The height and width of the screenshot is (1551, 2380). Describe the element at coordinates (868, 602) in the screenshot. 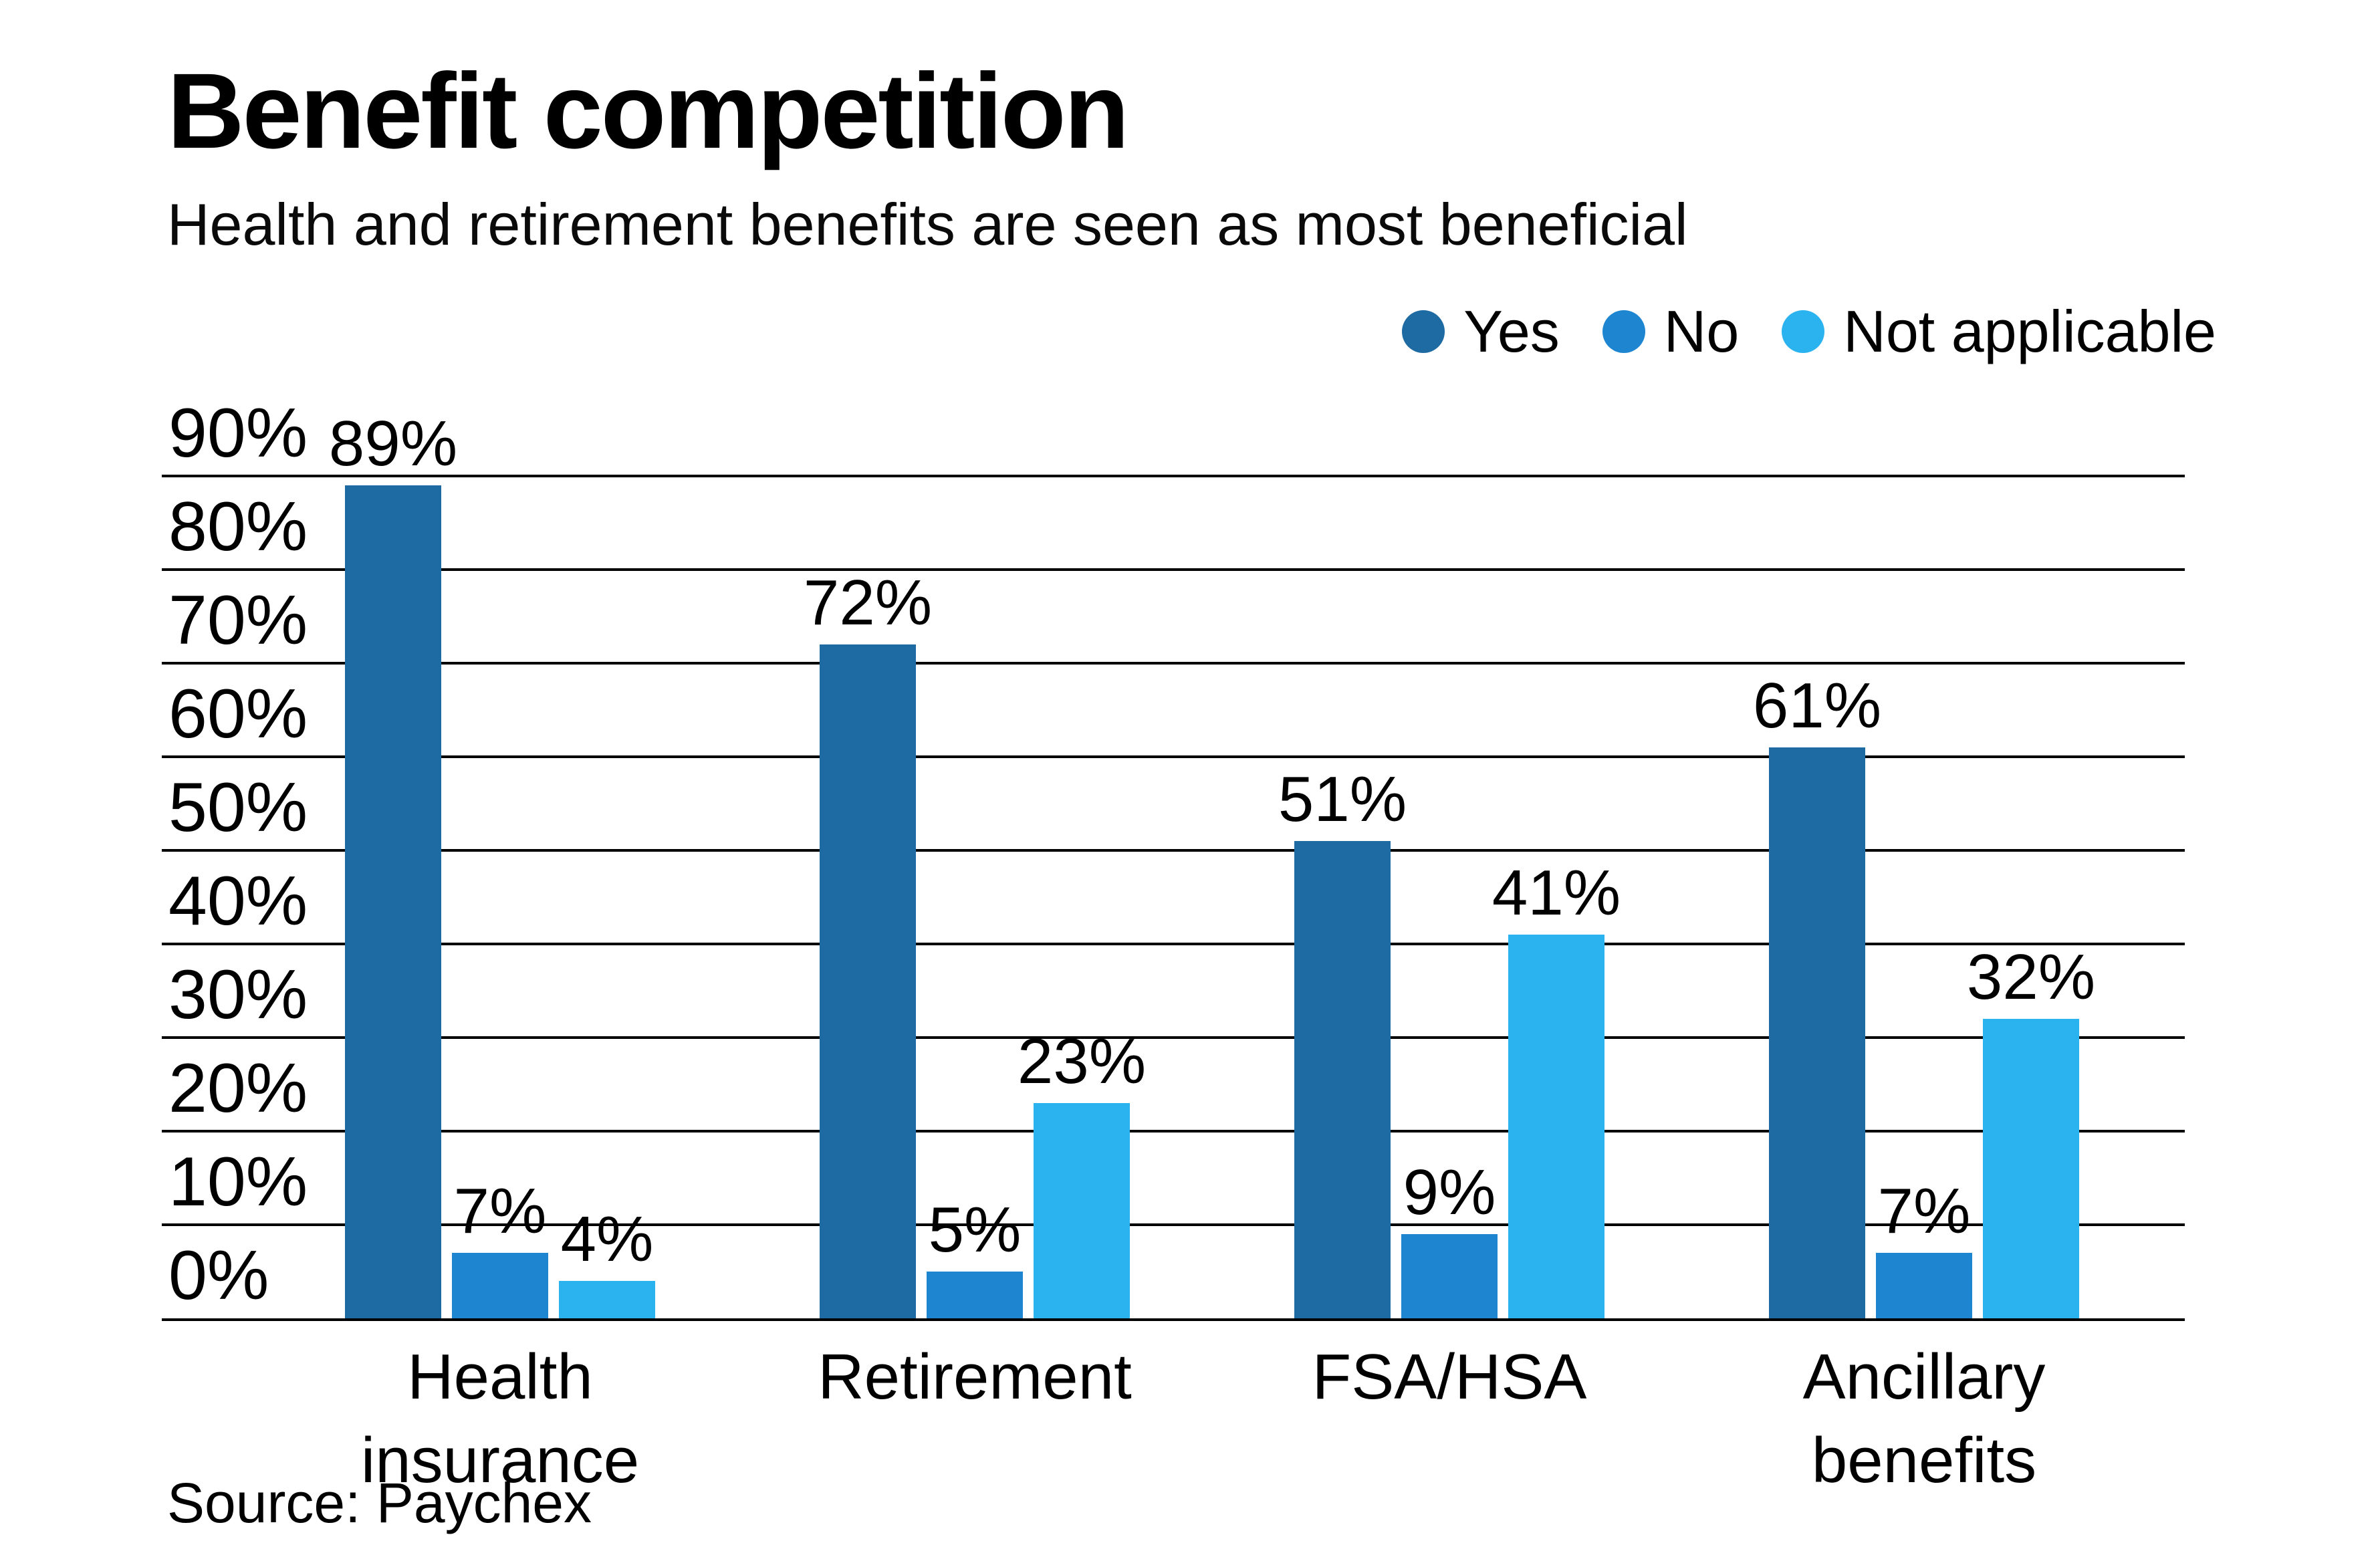

I see `bar-value-label: 72%` at that location.